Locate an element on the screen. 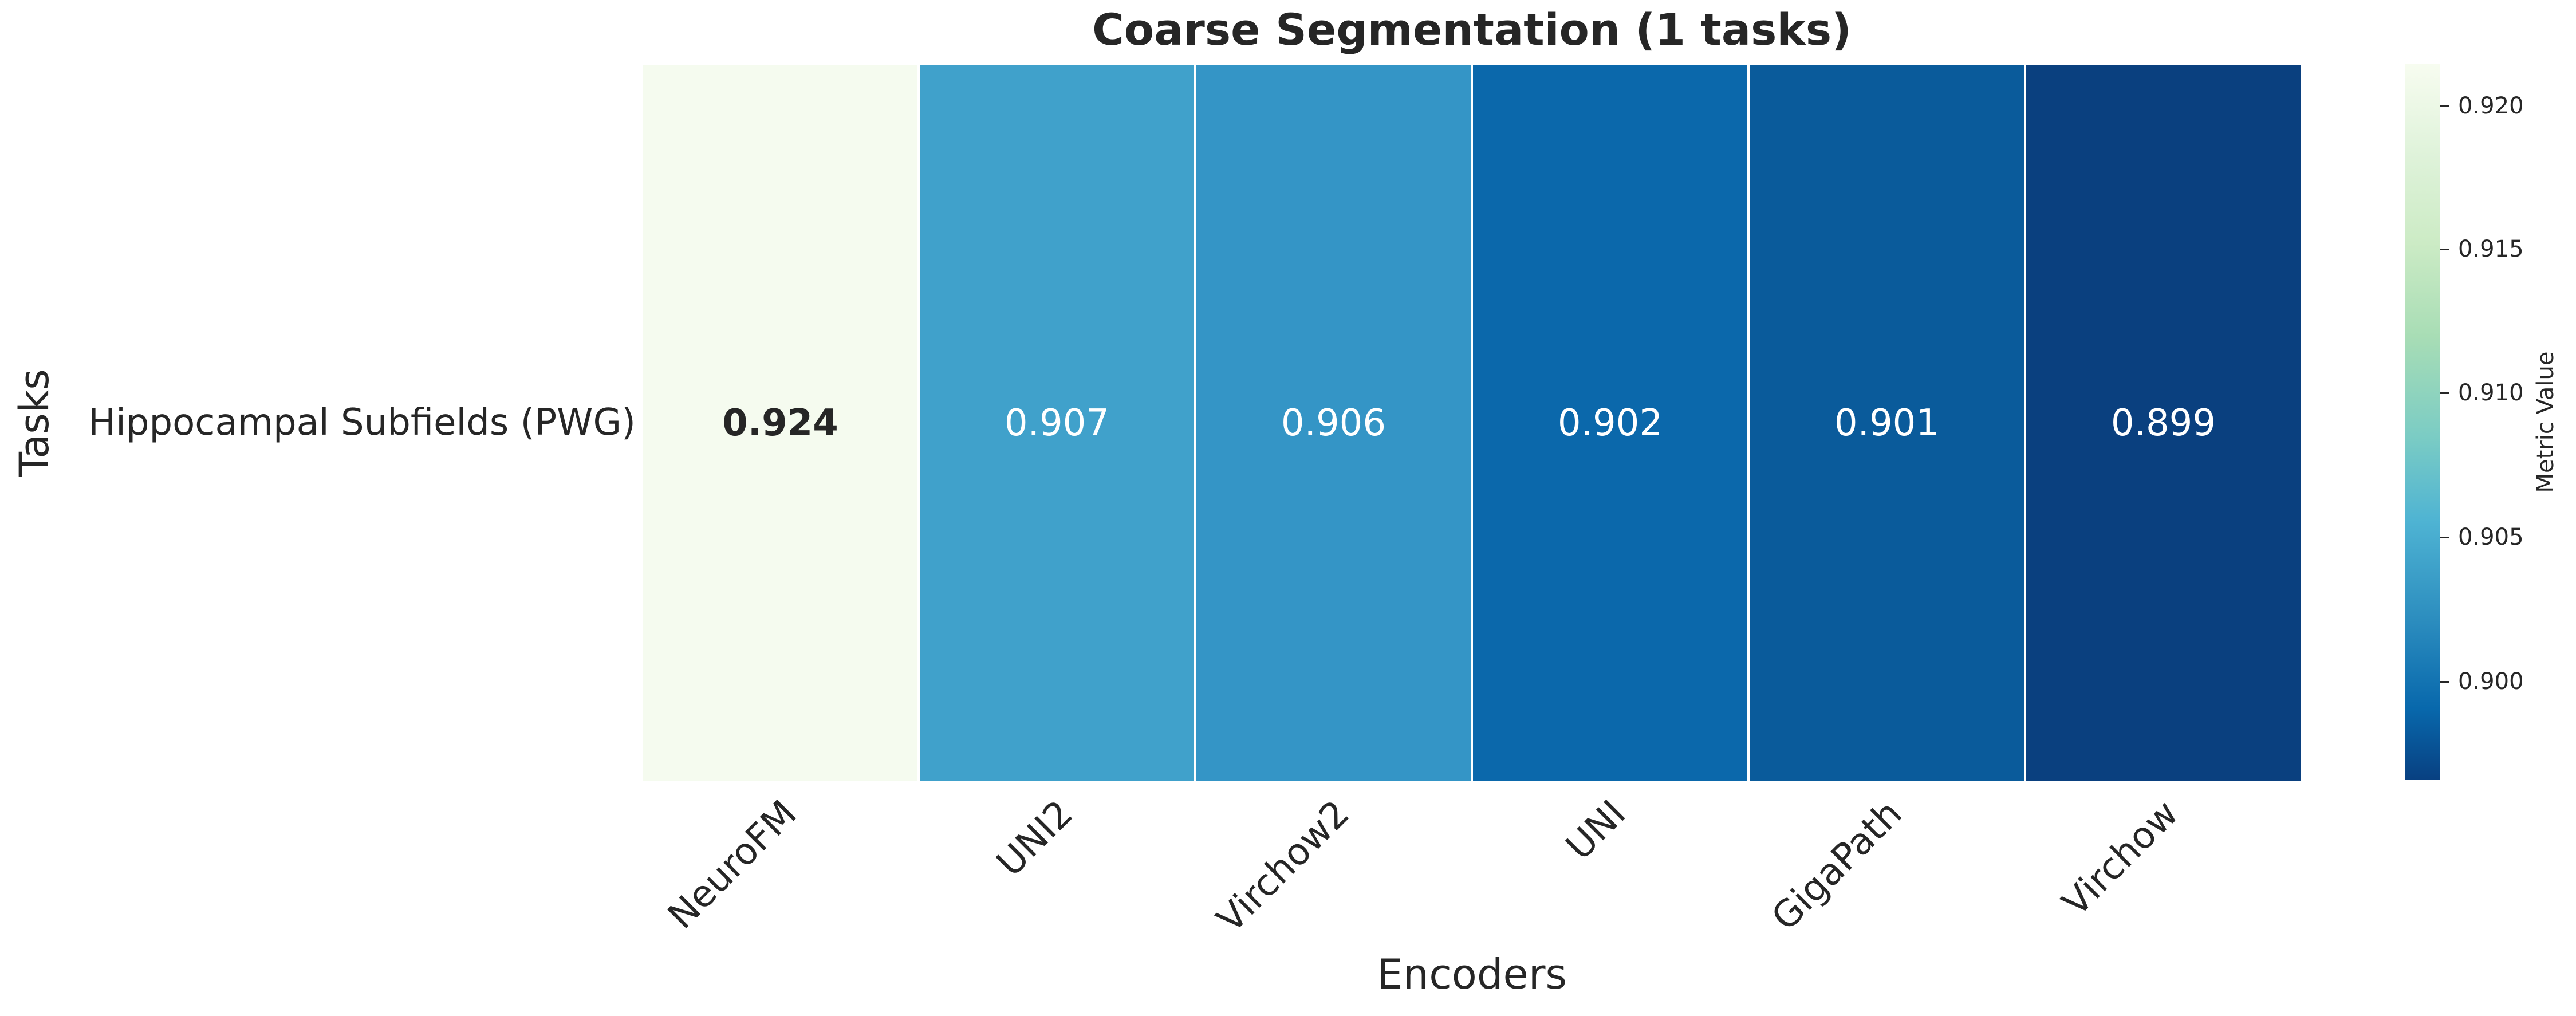 The image size is (2576, 1016). y-tick-label: Hippocampal Subfields (PWG) is located at coordinates (362, 422).